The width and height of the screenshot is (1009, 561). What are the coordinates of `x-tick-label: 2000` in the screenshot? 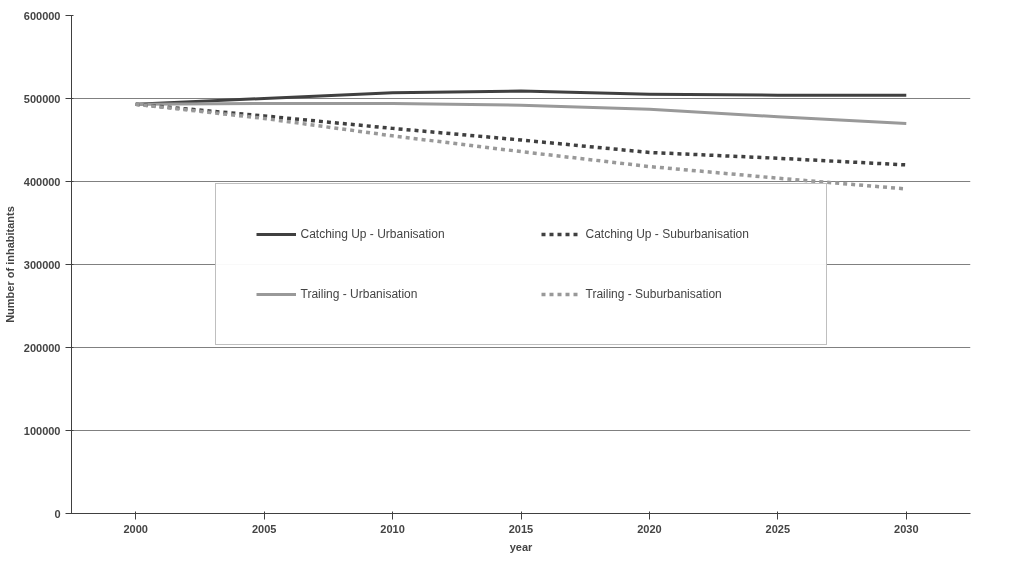 It's located at (135, 528).